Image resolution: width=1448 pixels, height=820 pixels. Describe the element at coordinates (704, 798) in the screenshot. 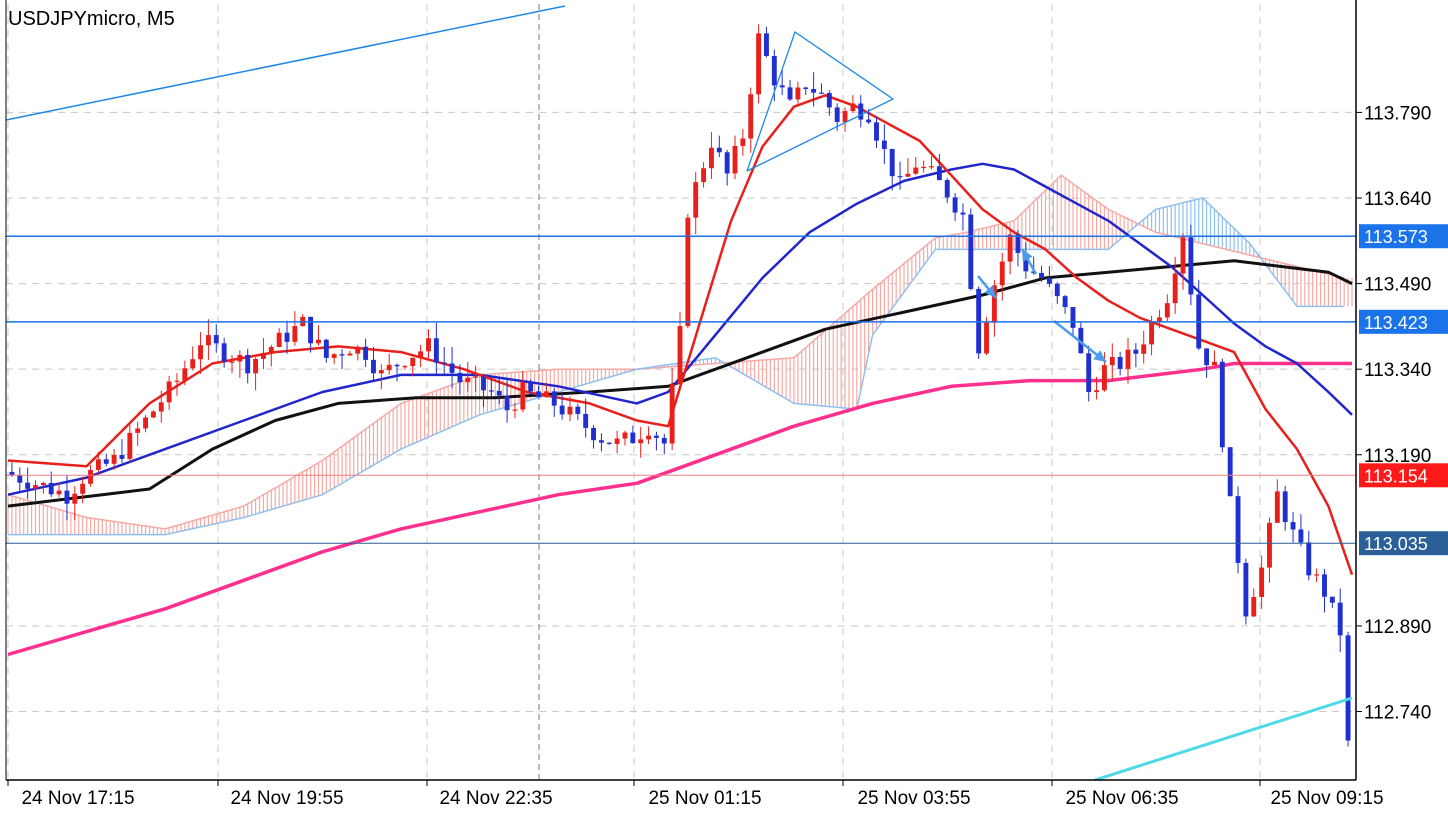

I see `x-tick-label: 25 Nov 01:15` at that location.